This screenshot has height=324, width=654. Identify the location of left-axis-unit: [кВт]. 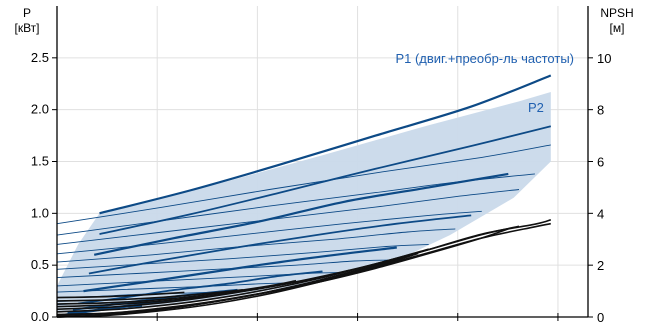
(26, 28).